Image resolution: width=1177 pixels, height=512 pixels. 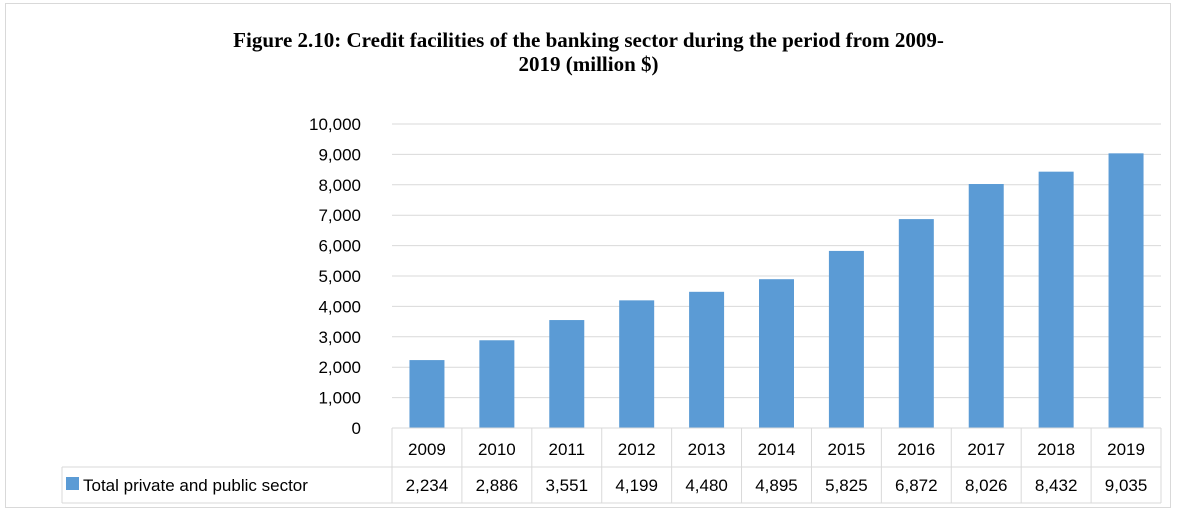 I want to click on y-tick-label: 0, so click(x=356, y=428).